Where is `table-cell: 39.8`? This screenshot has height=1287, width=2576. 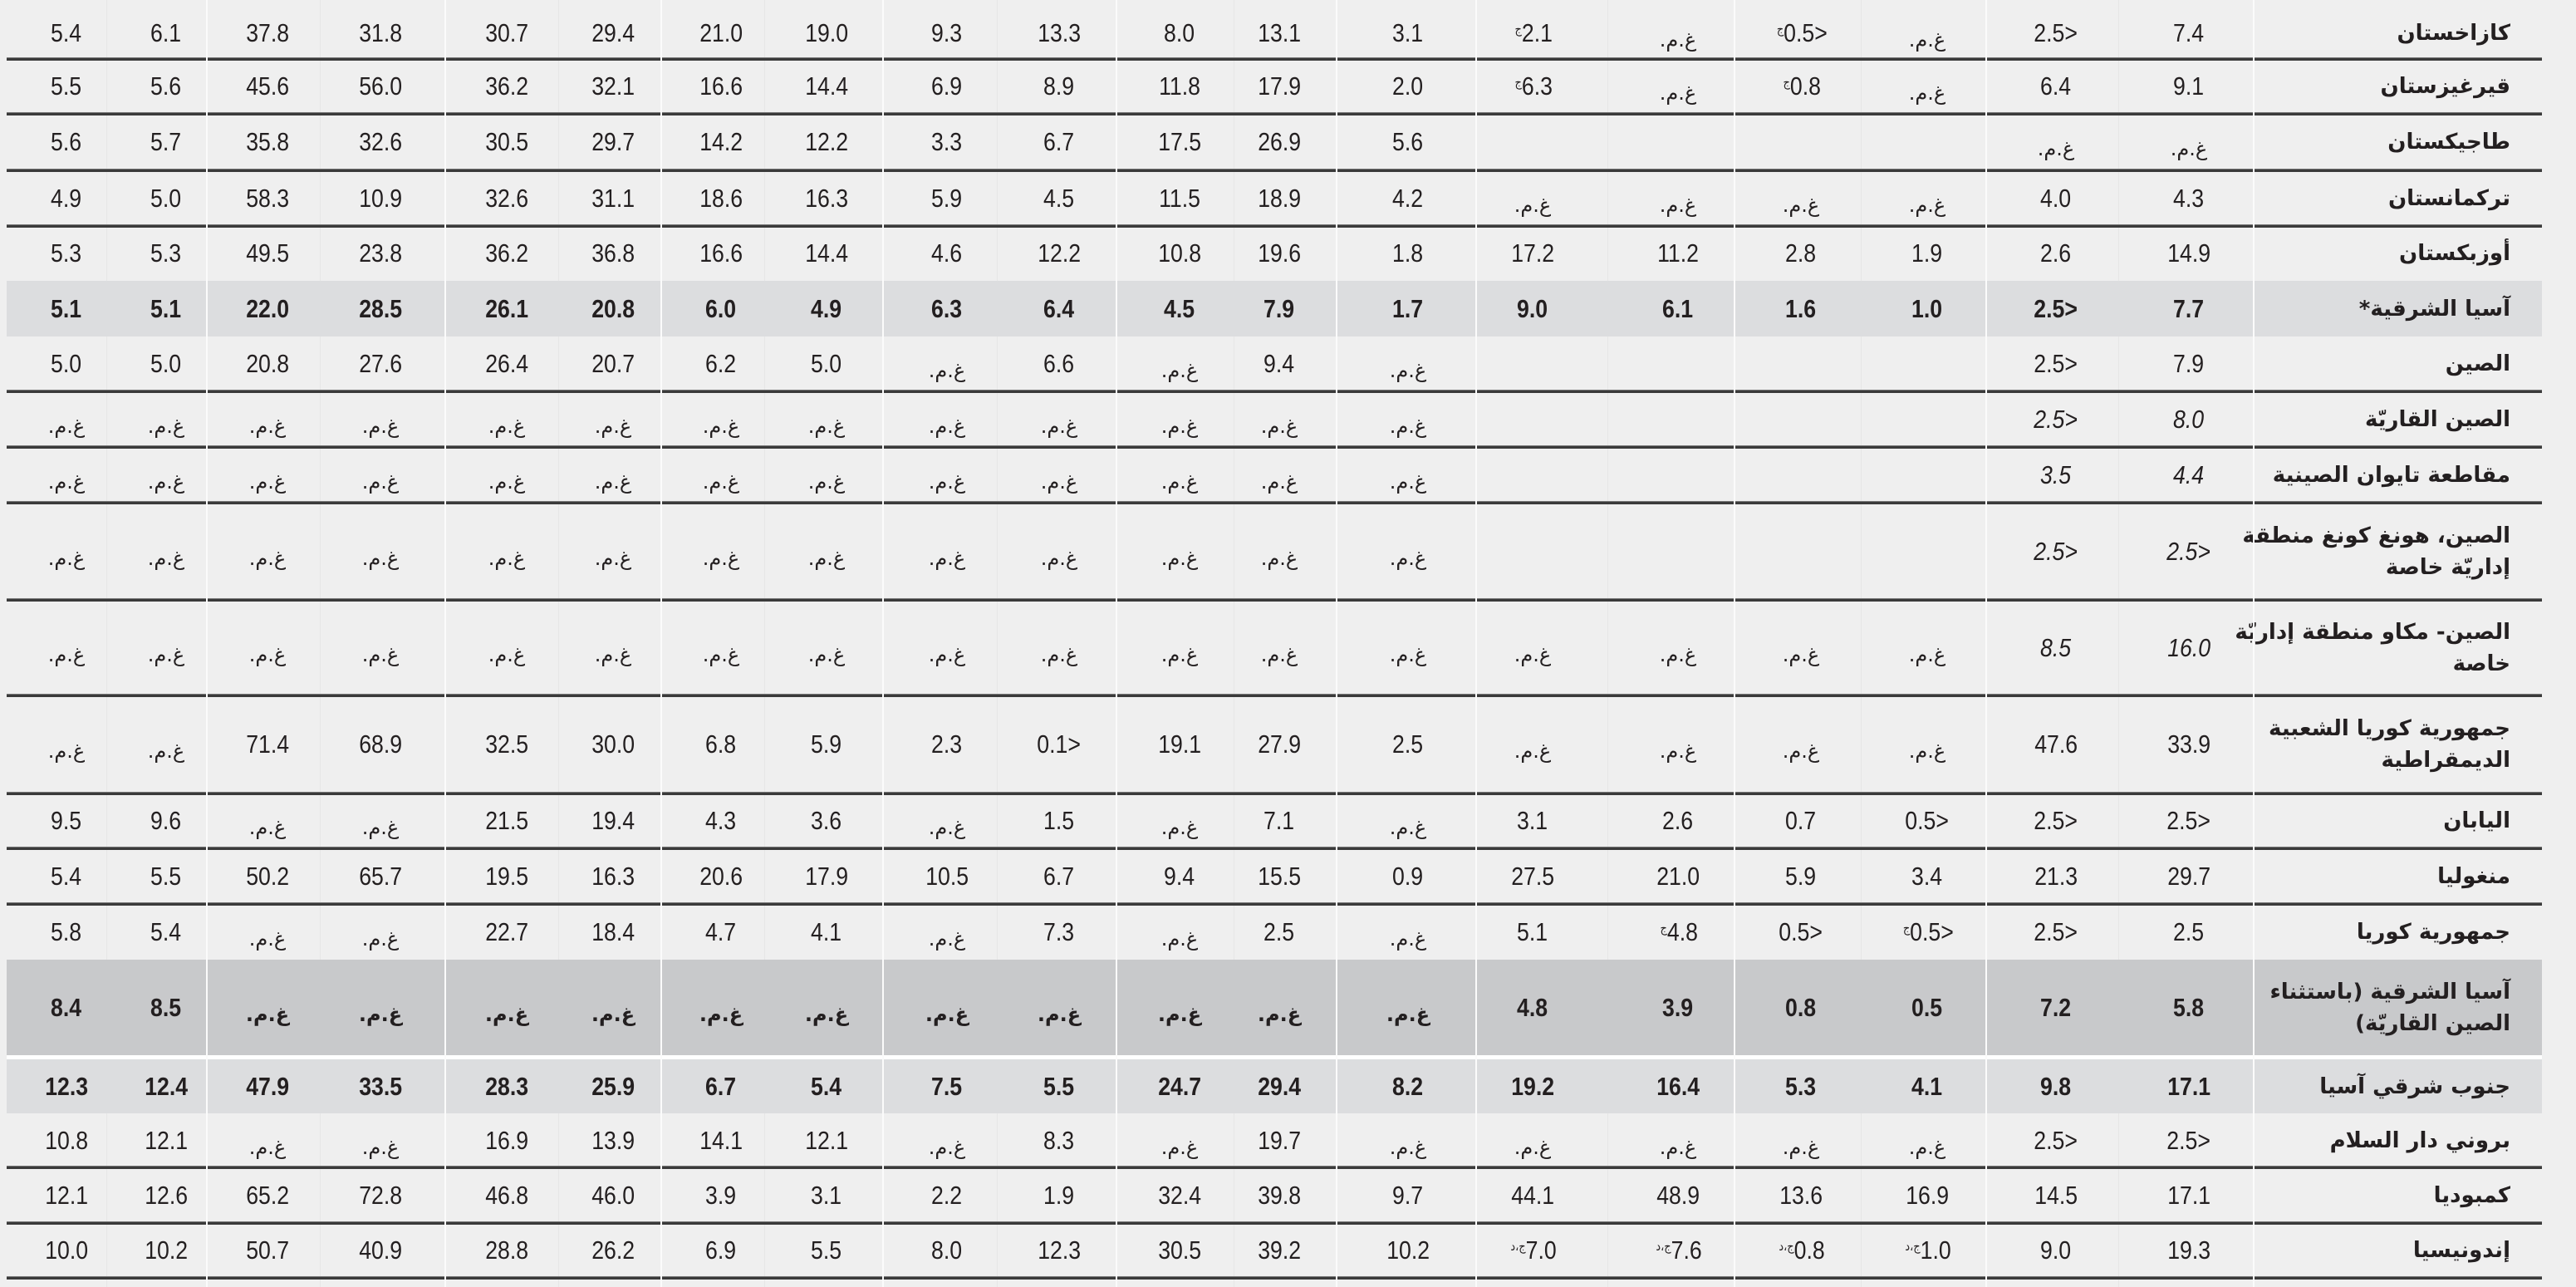 table-cell: 39.8 is located at coordinates (1279, 1195).